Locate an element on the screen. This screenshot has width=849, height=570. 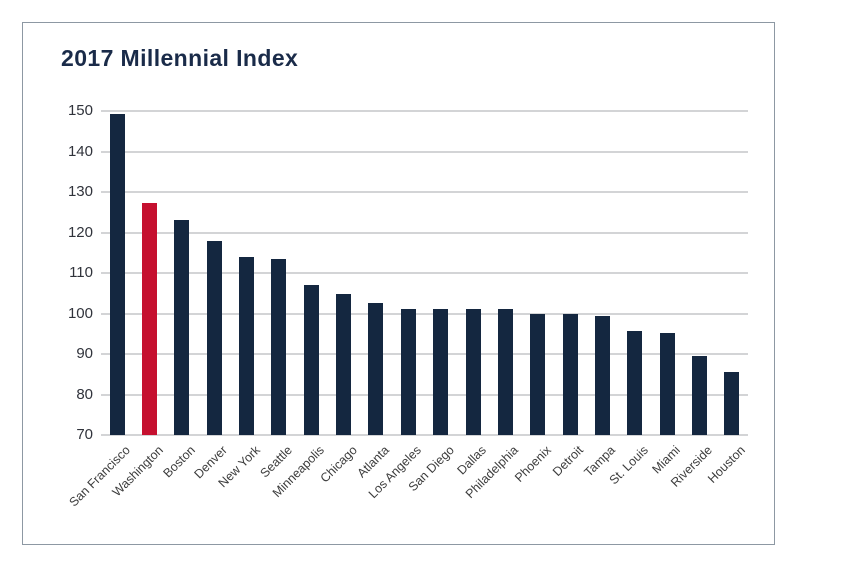
bar-boston is located at coordinates (182, 327).